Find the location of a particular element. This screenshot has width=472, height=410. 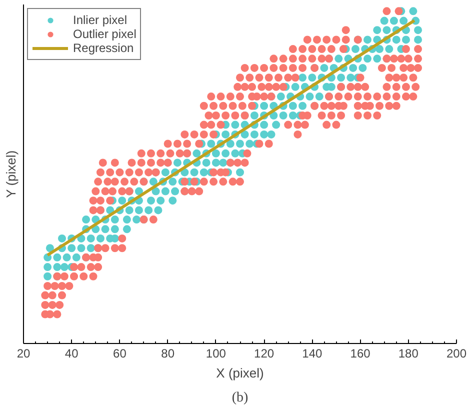

legend-label: Outlier pixel is located at coordinates (104, 34).